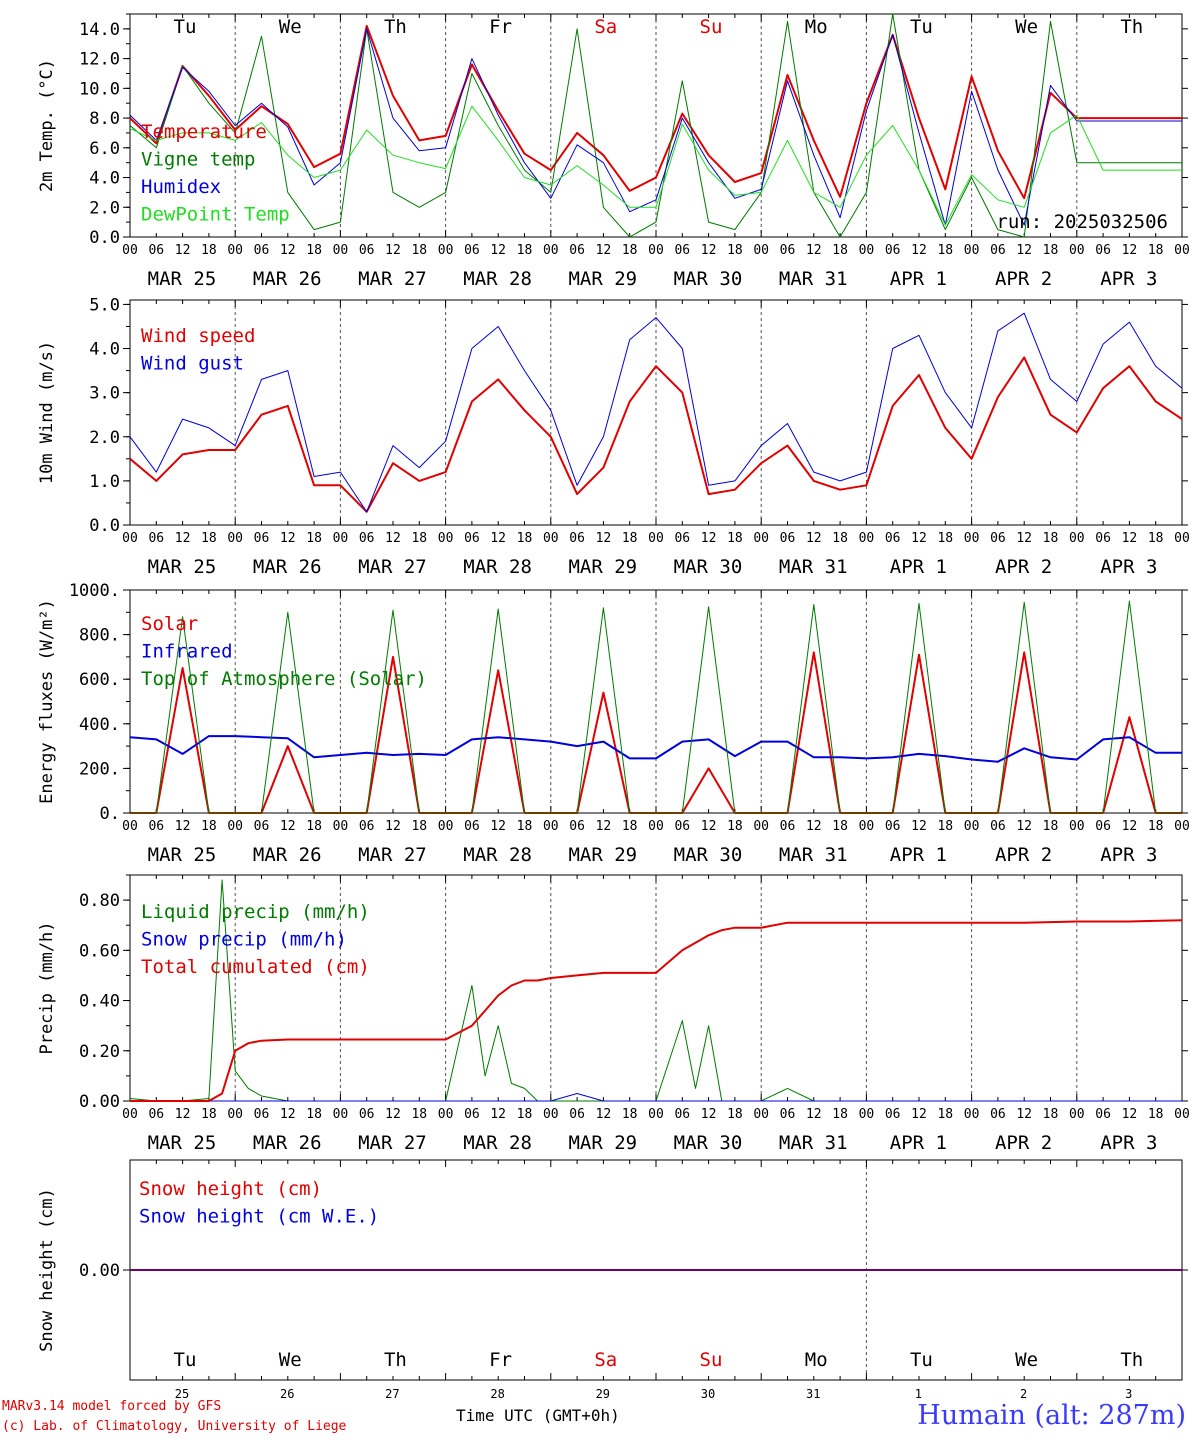  Describe the element at coordinates (392, 567) in the screenshot. I see `x-date-label: MAR 27` at that location.